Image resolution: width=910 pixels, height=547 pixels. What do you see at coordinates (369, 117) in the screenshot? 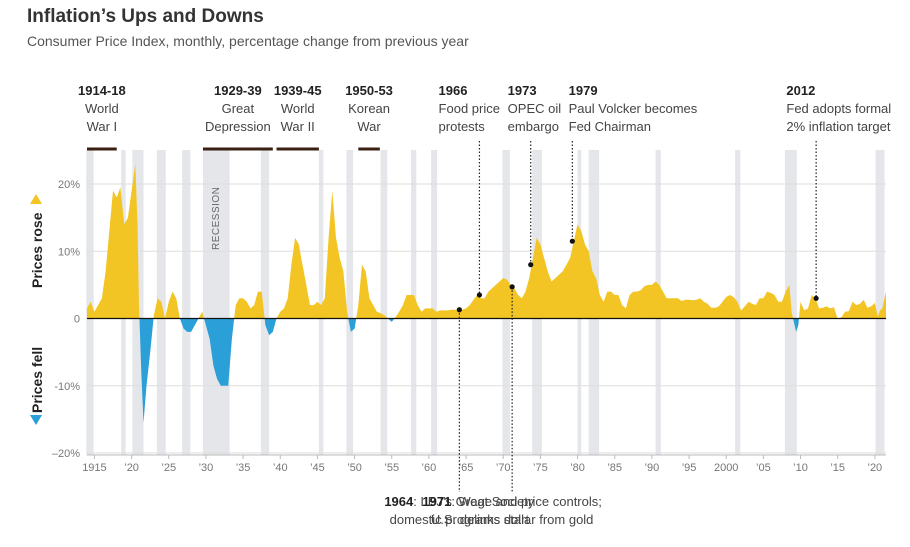
I see `event-1950-53: 1950-53 Korean War` at bounding box center [369, 117].